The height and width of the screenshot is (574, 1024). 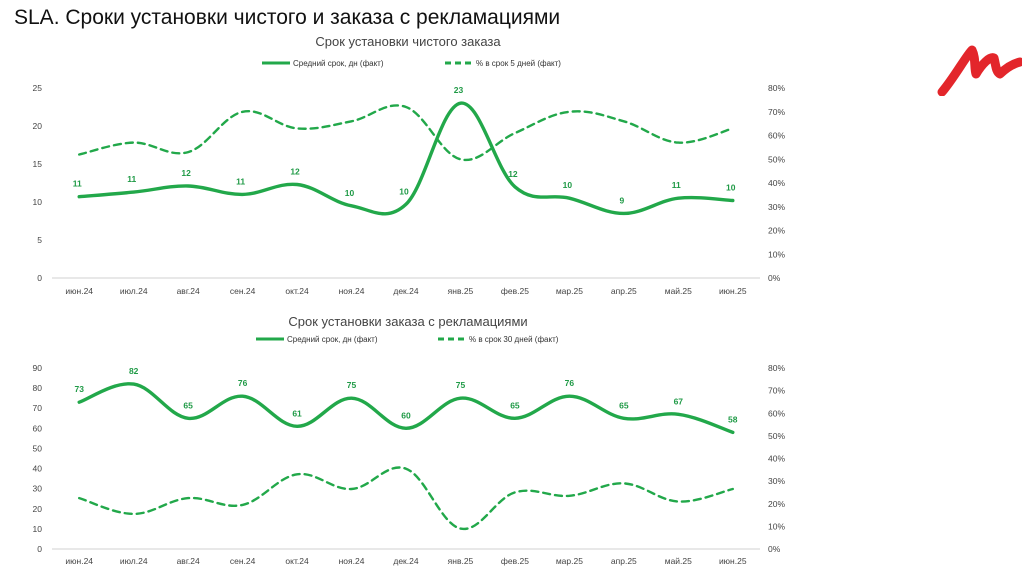 I want to click on y-tick-label: 60, so click(x=38, y=428).